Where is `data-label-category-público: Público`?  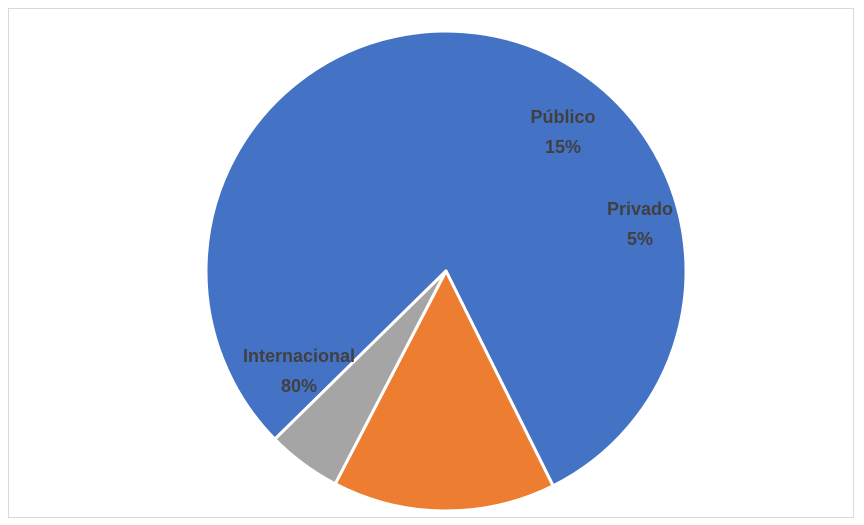 data-label-category-público: Público is located at coordinates (562, 117).